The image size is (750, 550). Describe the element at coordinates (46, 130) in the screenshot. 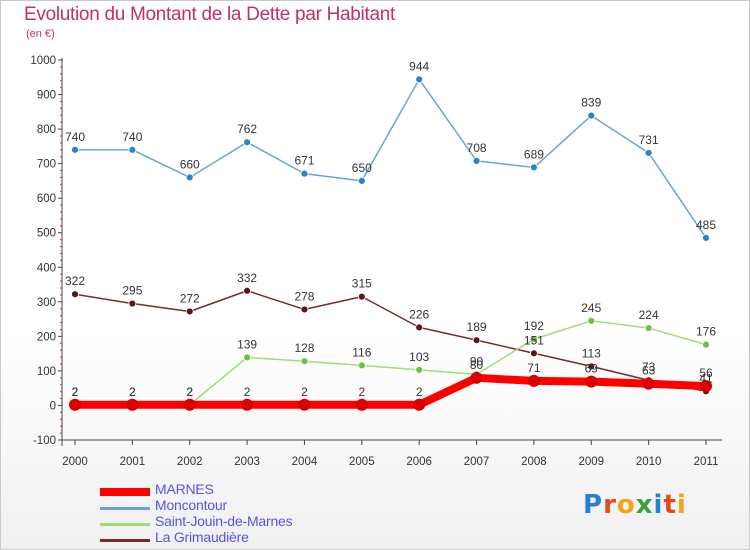

I see `y-tick-label: 800` at that location.